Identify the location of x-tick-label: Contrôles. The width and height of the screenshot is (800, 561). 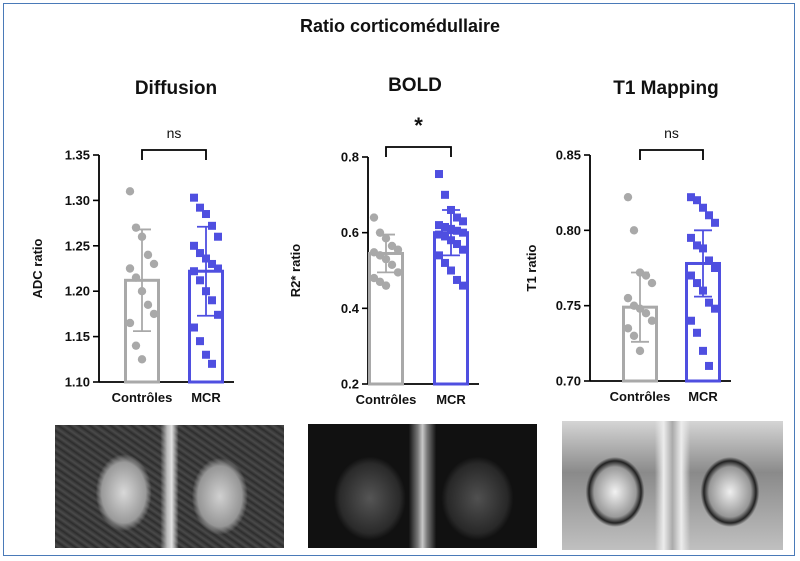
(142, 397).